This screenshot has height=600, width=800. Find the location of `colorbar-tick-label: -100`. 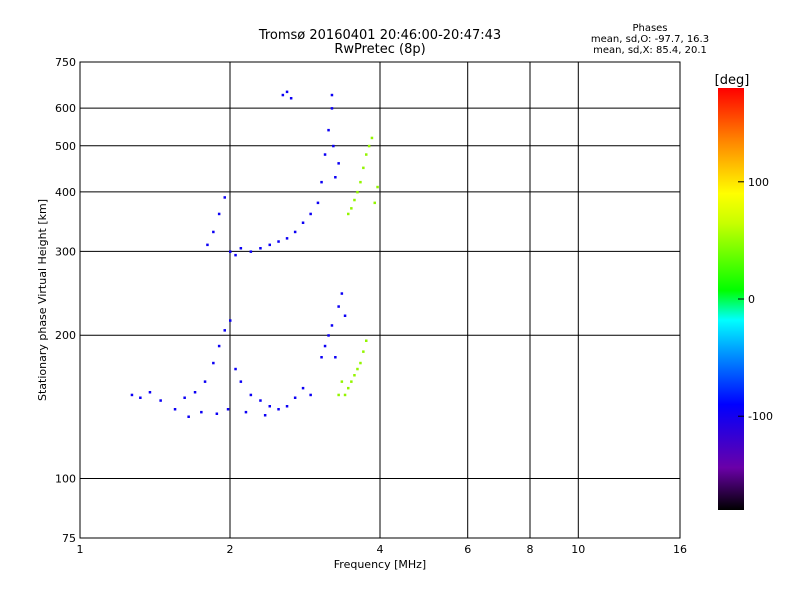

colorbar-tick-label: -100 is located at coordinates (760, 416).